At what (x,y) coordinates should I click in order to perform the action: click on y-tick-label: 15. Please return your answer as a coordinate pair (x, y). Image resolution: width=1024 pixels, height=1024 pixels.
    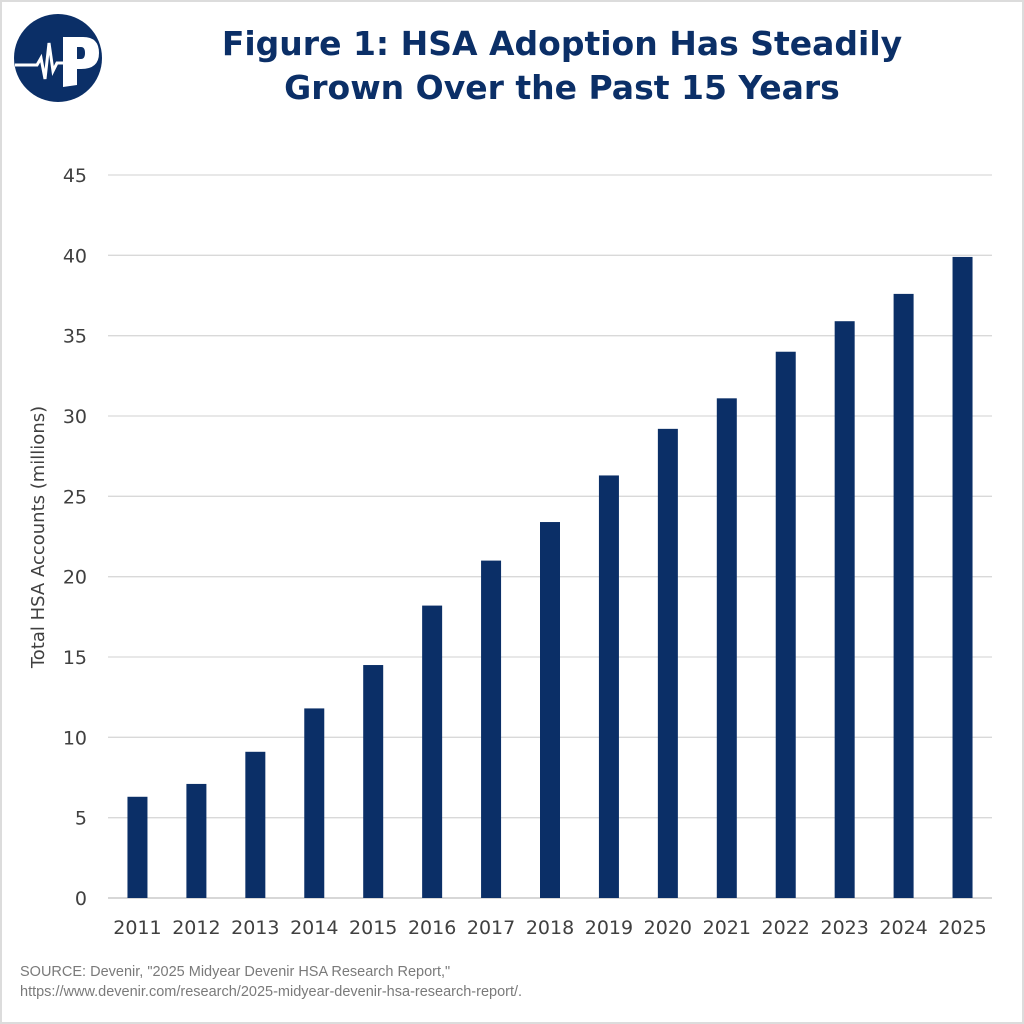
    Looking at the image, I should click on (75, 658).